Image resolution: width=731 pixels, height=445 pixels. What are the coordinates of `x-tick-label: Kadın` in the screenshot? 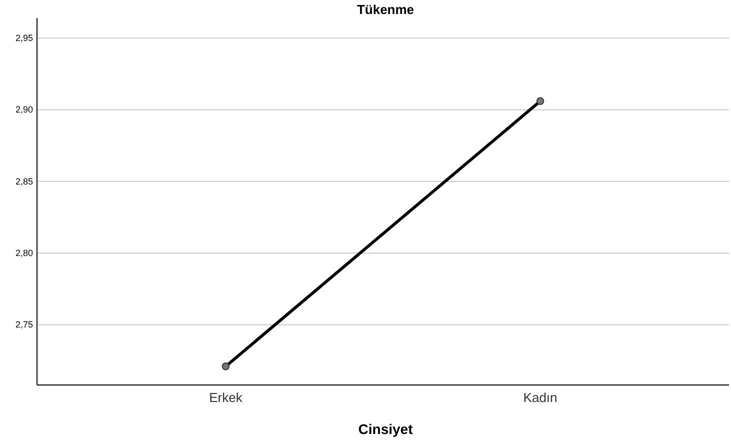 It's located at (540, 398).